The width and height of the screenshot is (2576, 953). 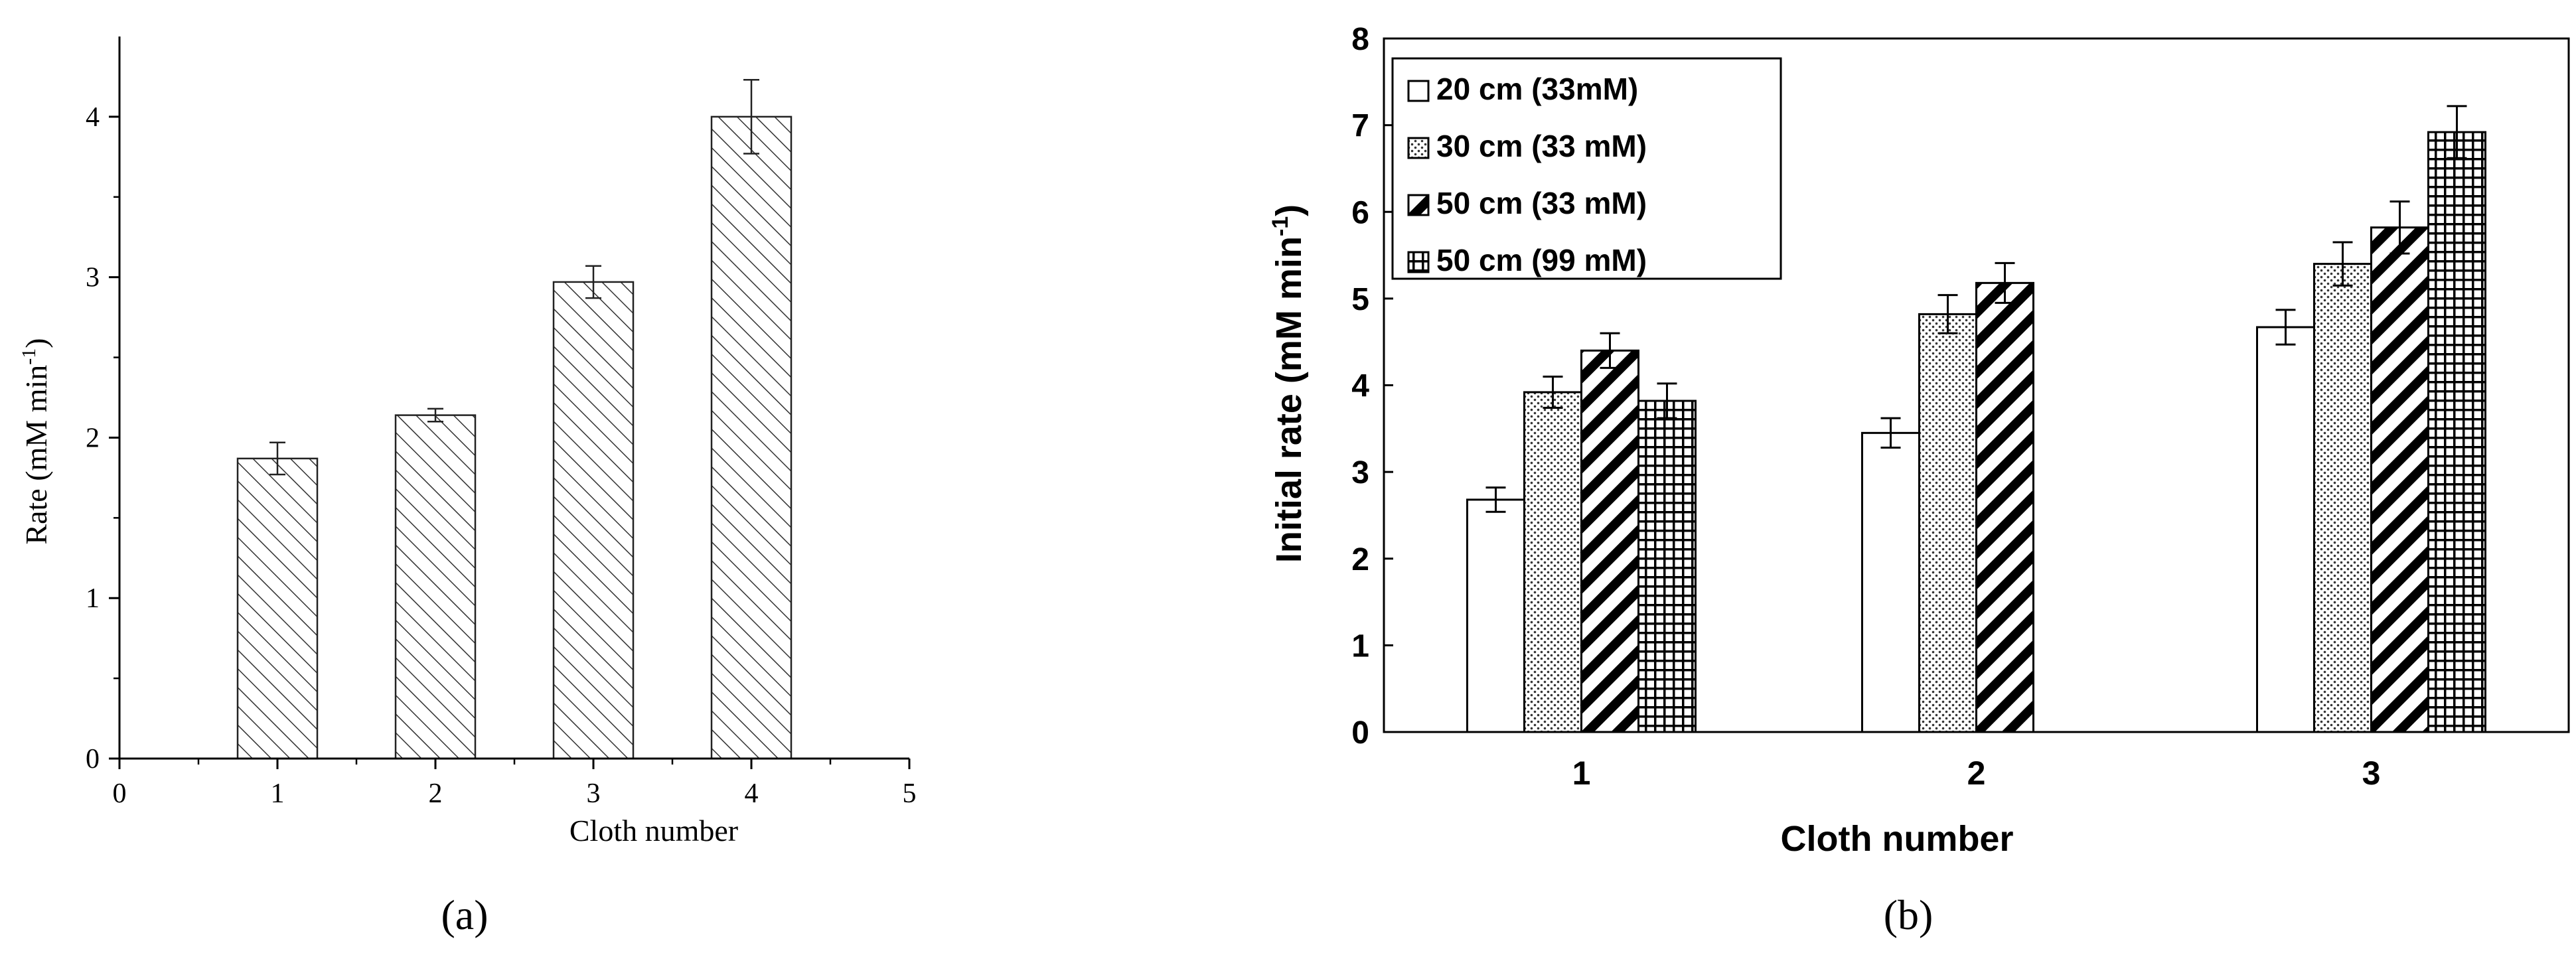 What do you see at coordinates (1360, 212) in the screenshot?
I see `chart-b-y-tick-label: 6` at bounding box center [1360, 212].